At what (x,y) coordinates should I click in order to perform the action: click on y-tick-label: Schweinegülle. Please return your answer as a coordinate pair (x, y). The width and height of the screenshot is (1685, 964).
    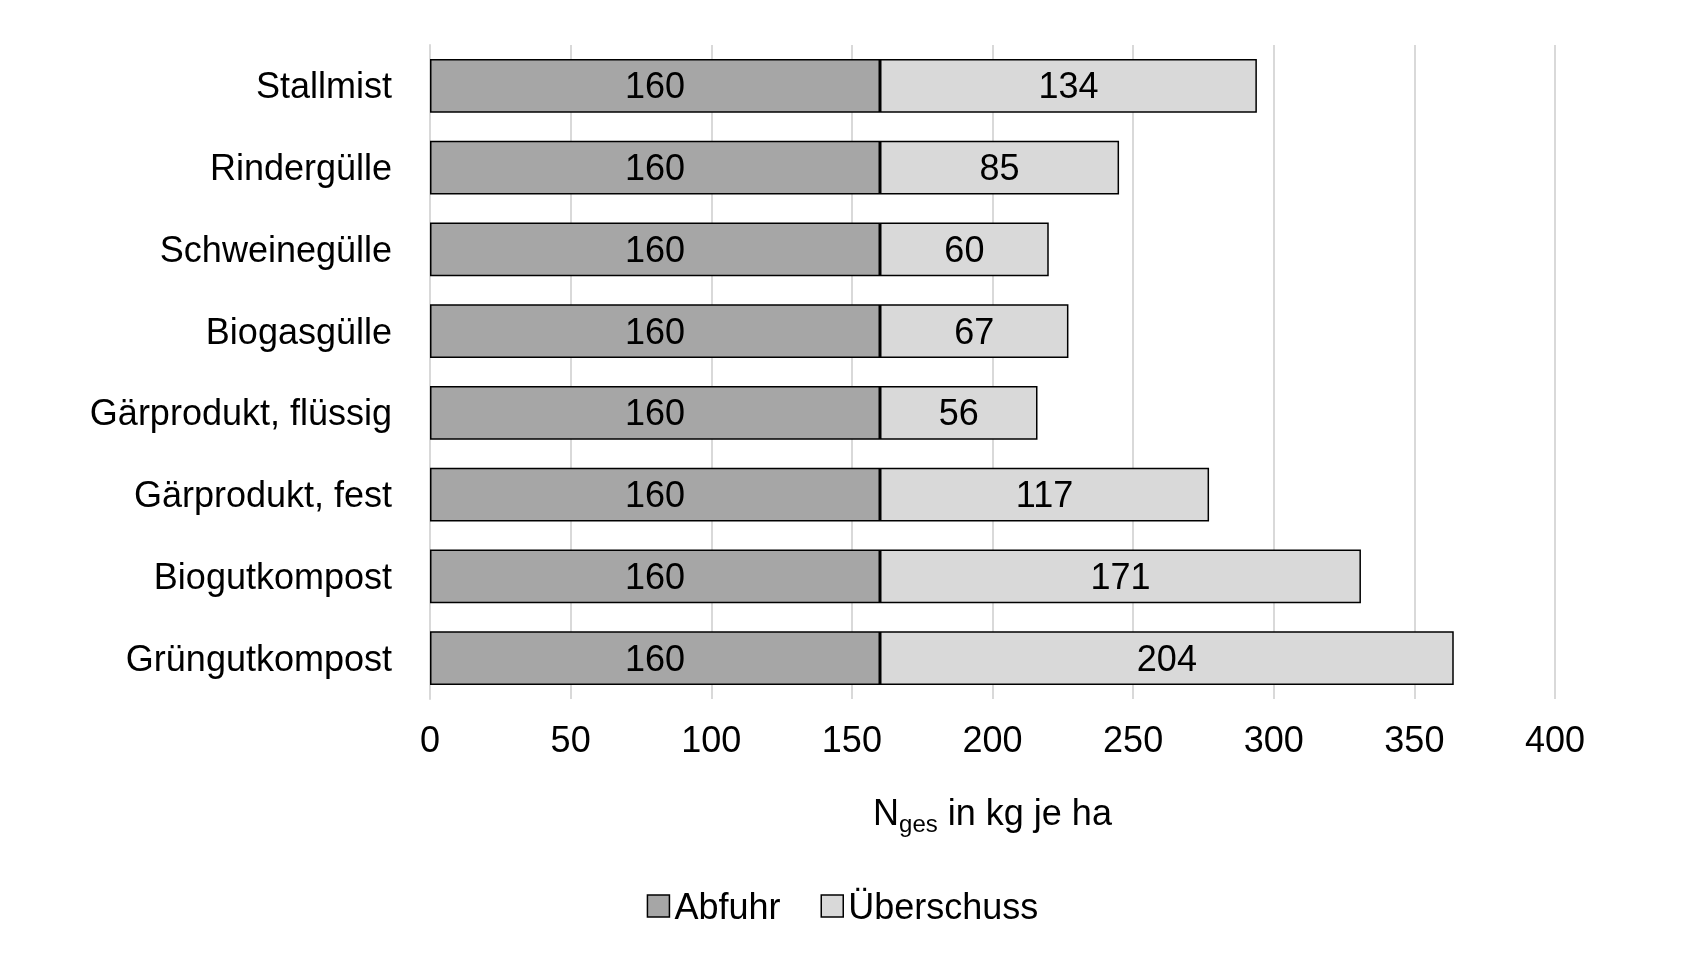
    Looking at the image, I should click on (275, 249).